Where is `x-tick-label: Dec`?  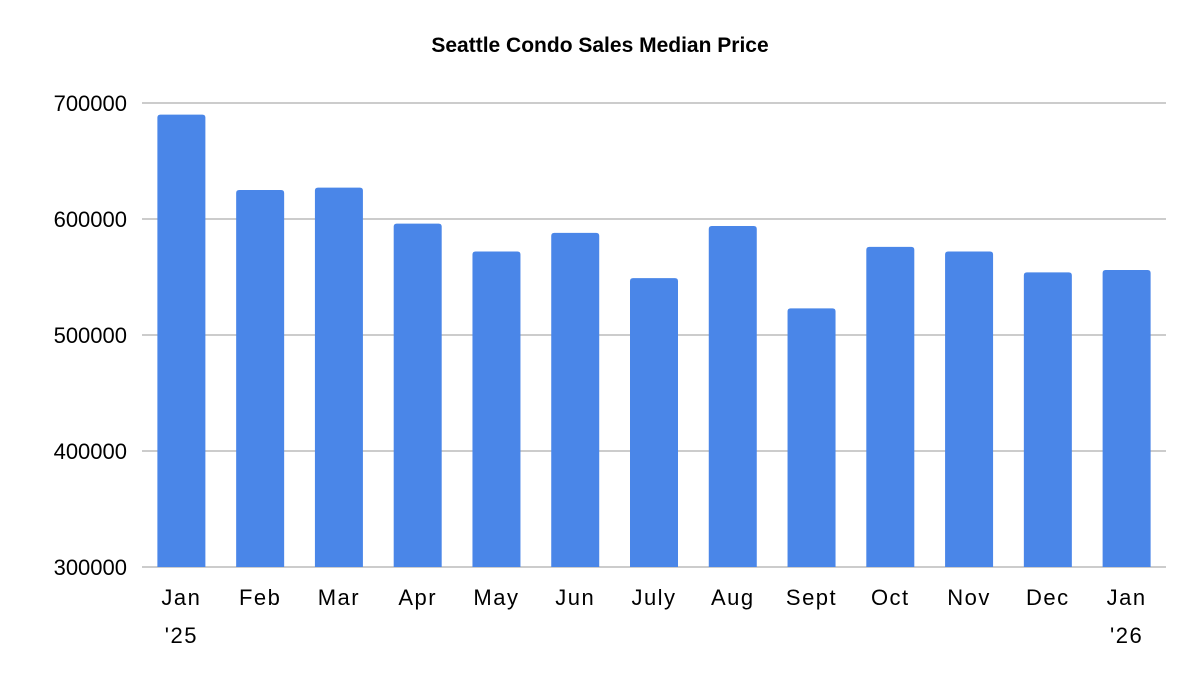
x-tick-label: Dec is located at coordinates (1048, 597).